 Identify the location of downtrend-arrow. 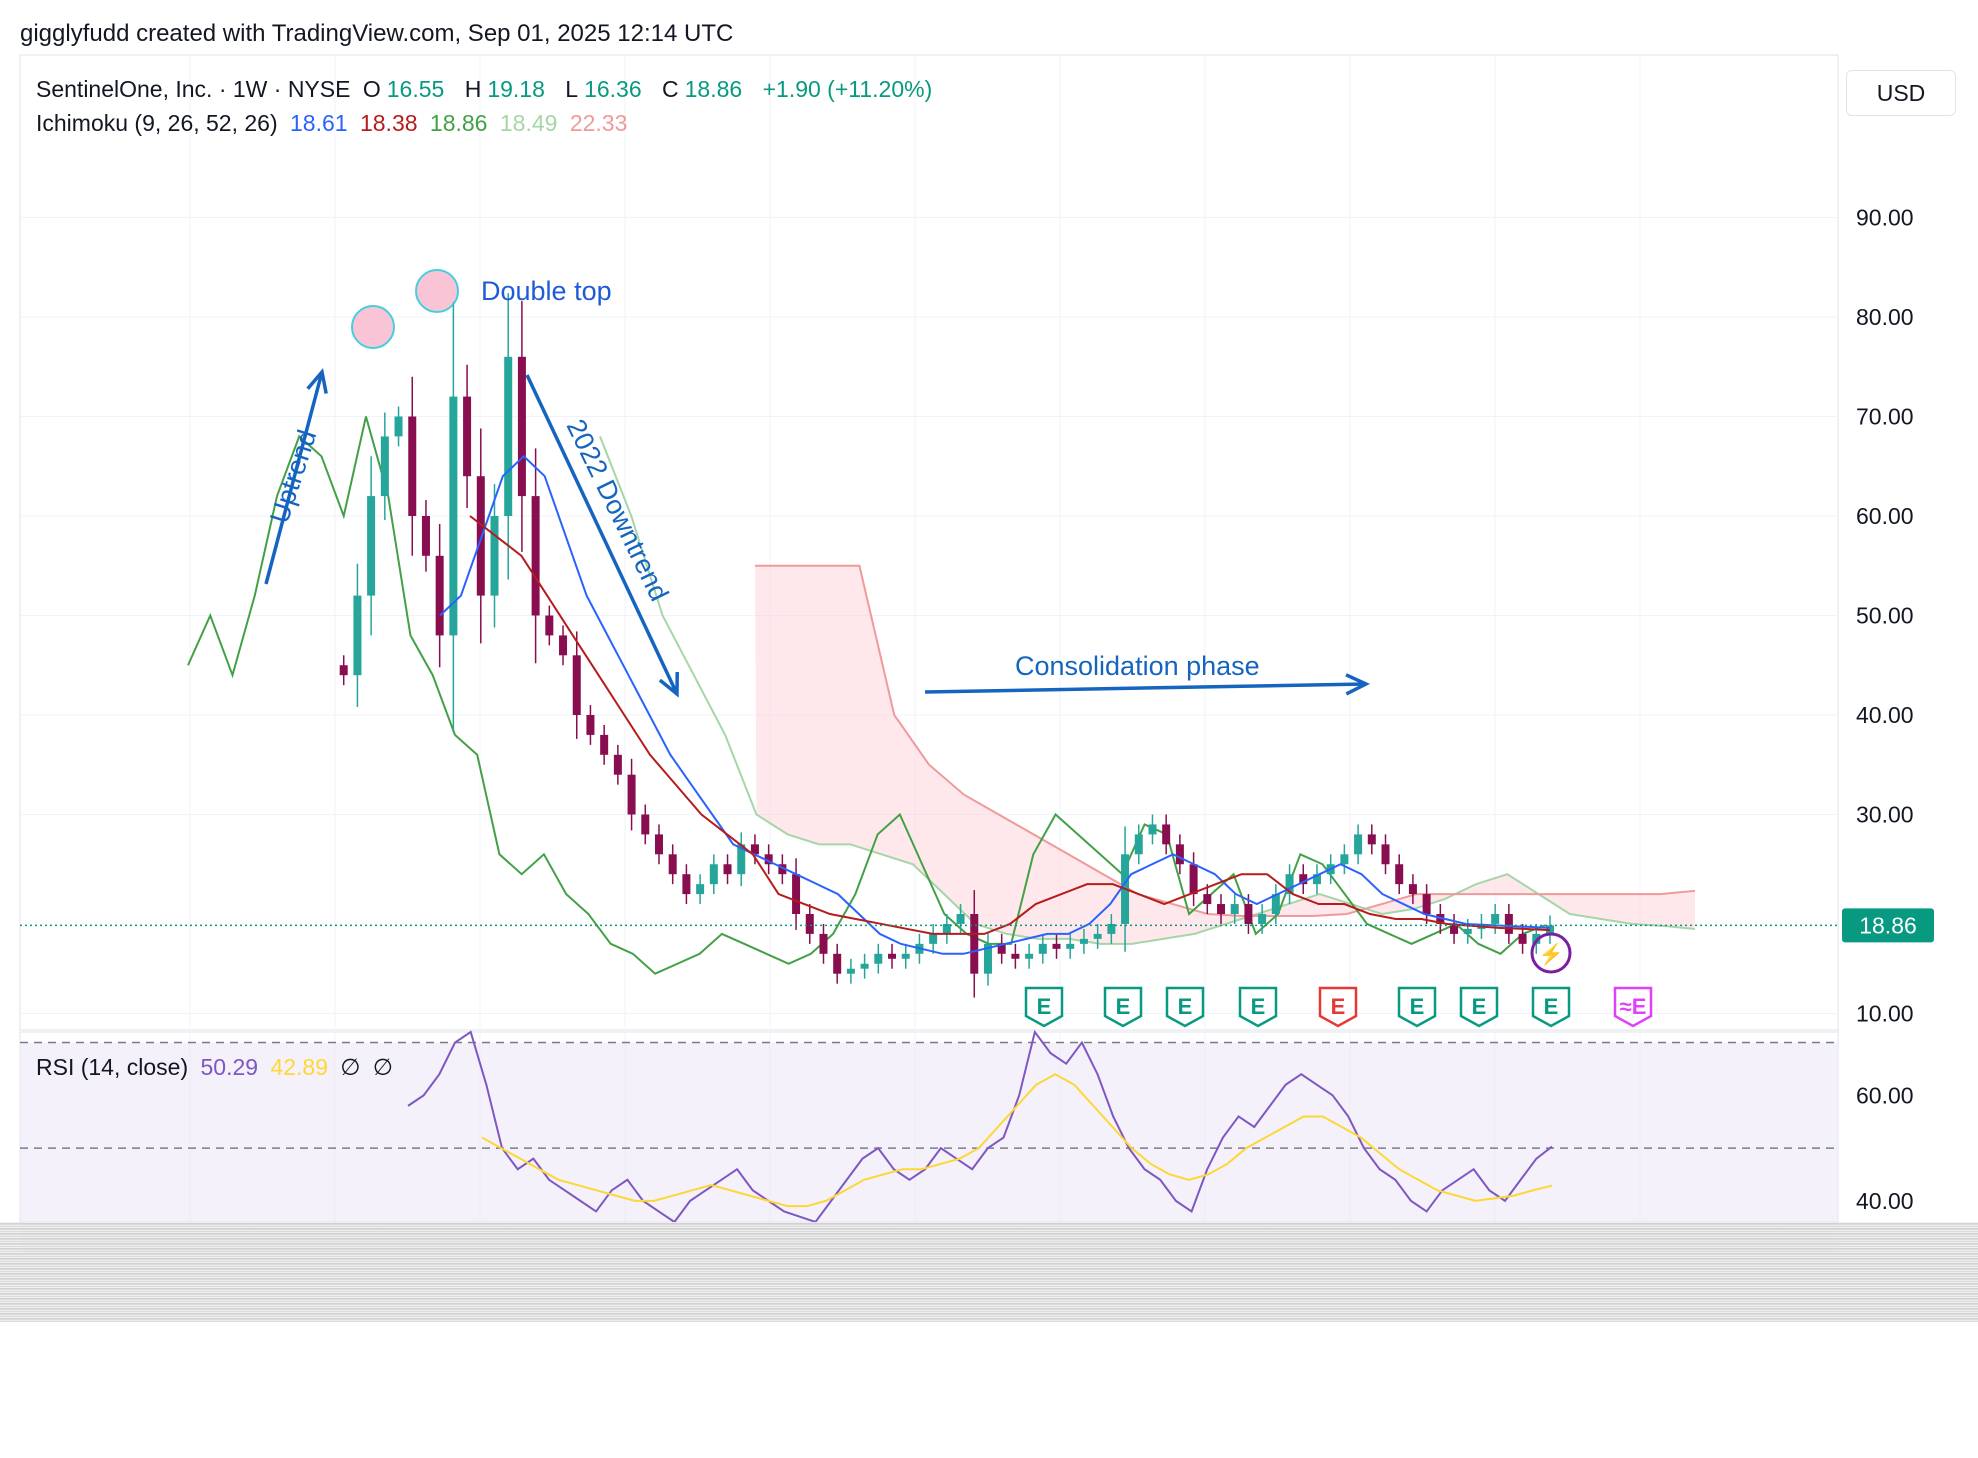
(602, 534).